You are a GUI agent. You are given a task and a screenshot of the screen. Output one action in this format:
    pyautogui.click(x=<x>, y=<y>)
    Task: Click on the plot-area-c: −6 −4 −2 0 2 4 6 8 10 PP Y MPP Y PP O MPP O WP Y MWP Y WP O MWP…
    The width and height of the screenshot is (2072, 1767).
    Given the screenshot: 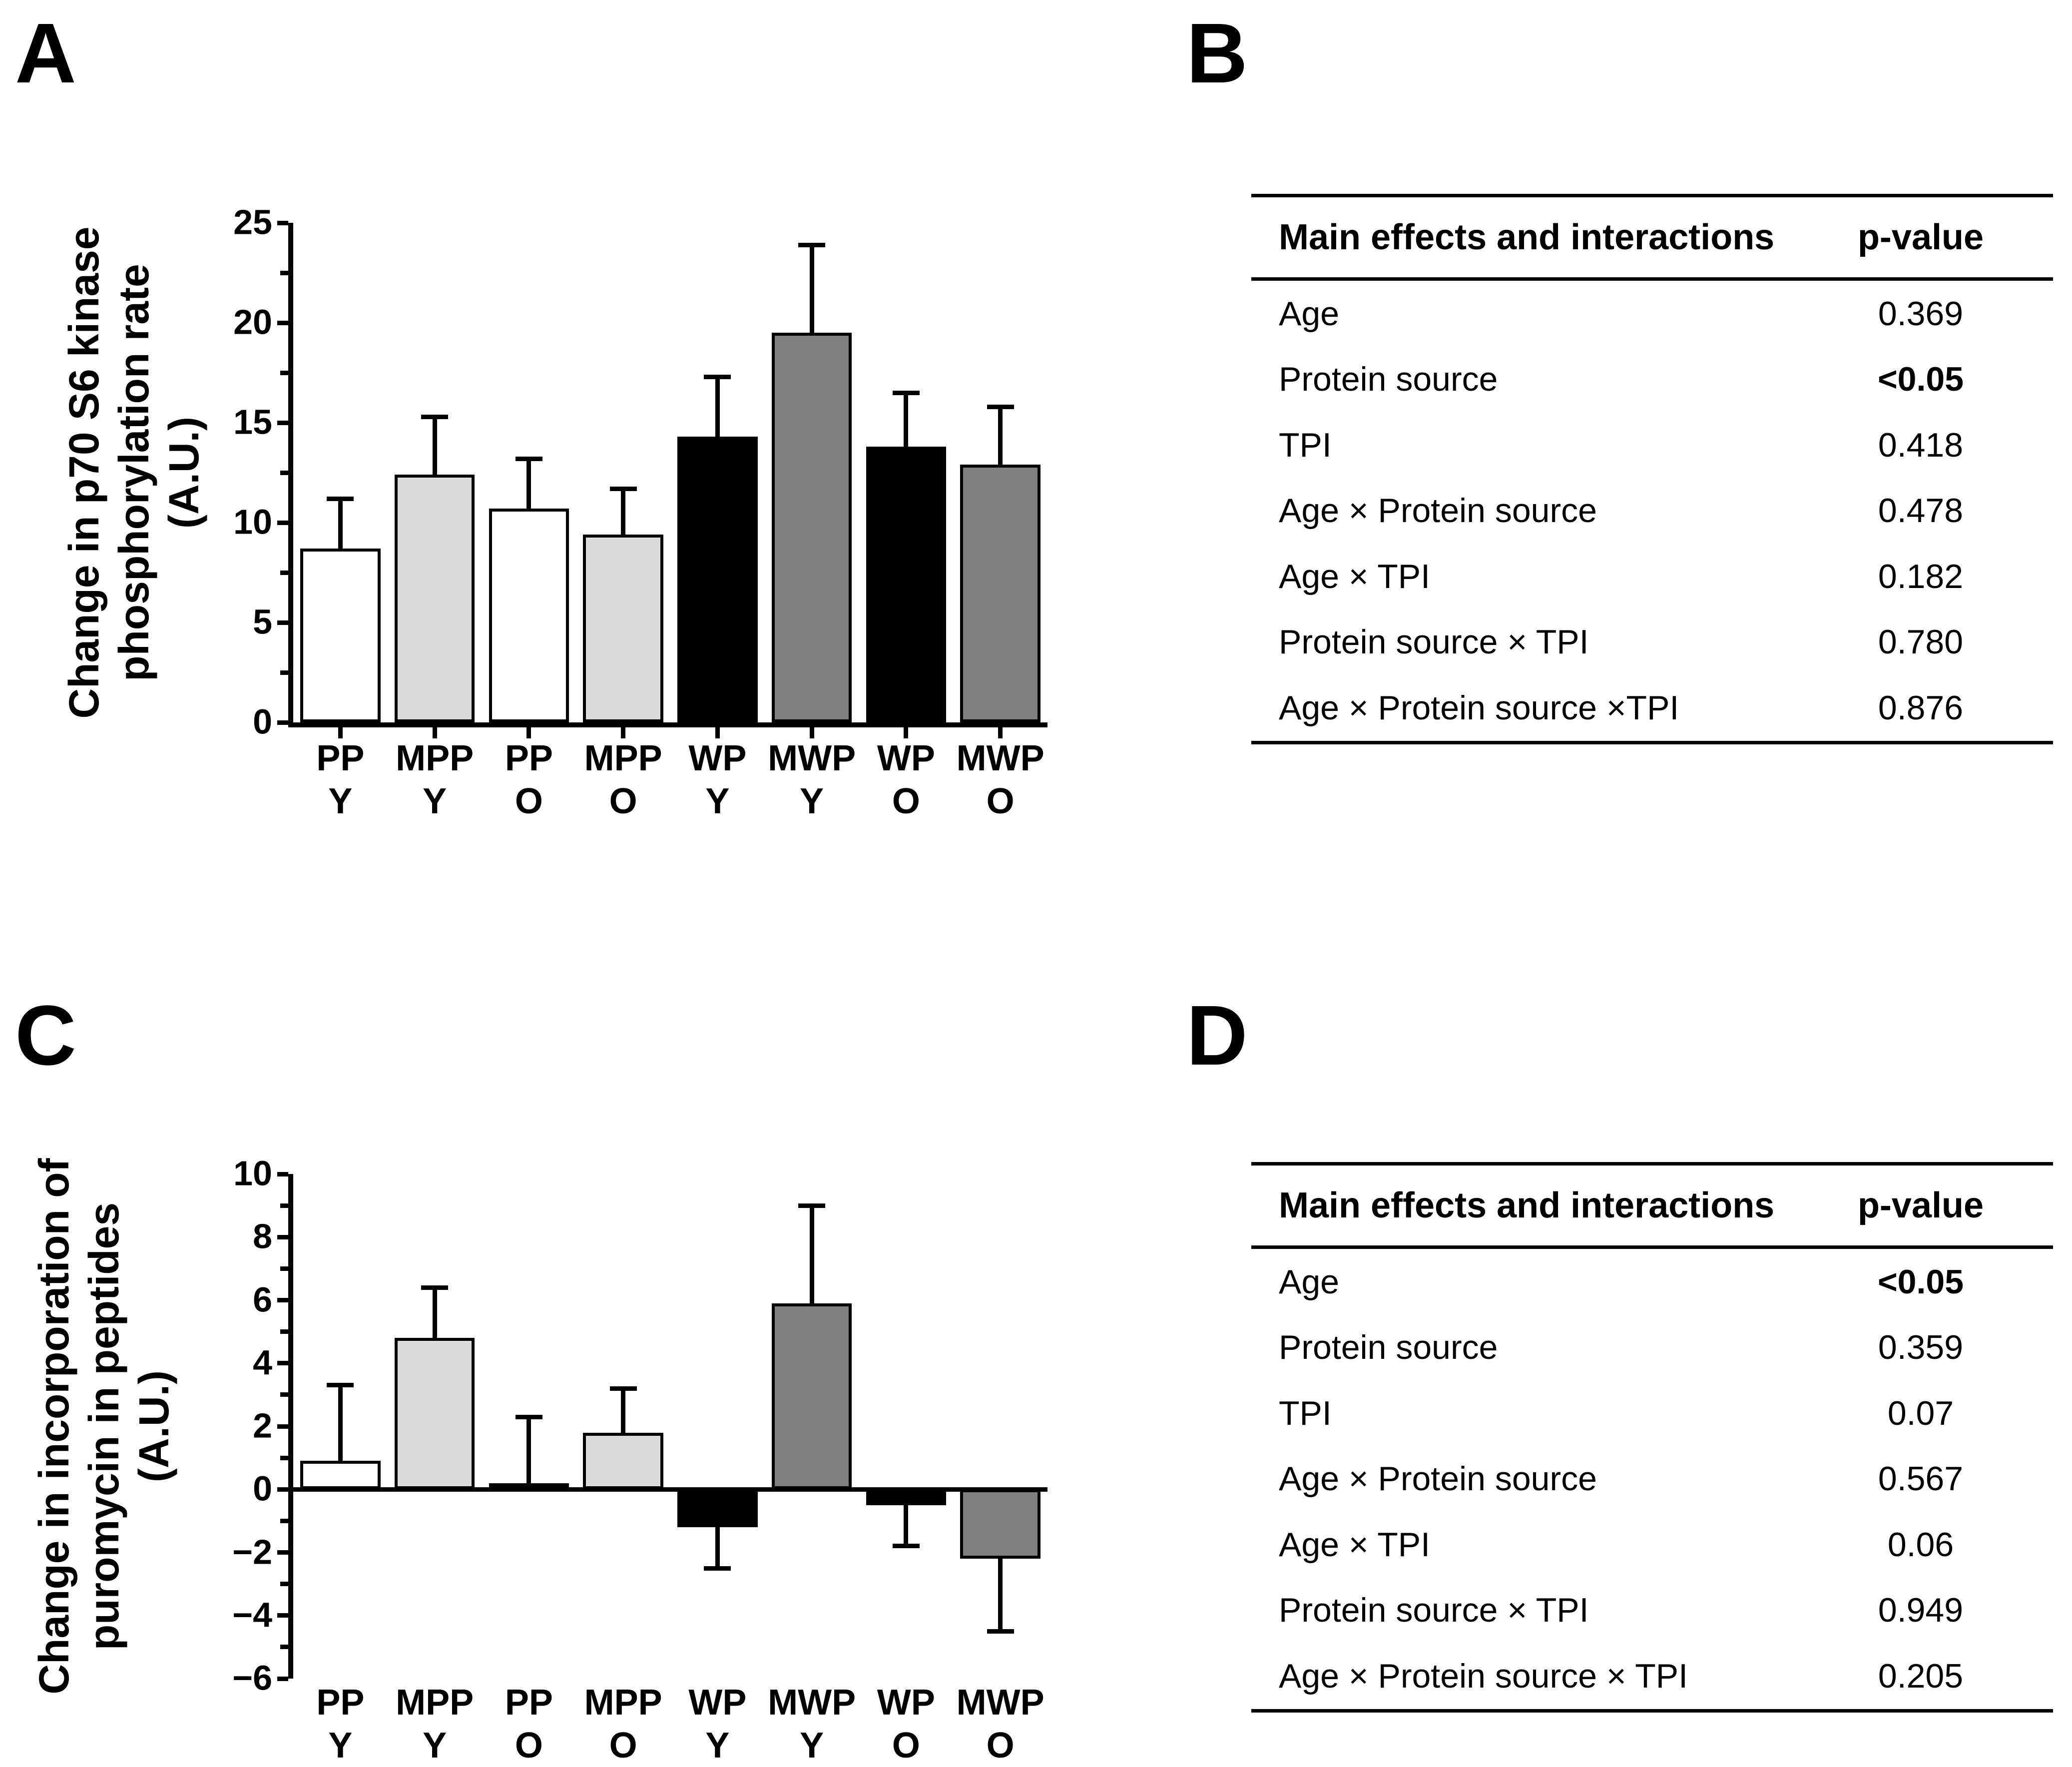 What is the action you would take?
    pyautogui.click(x=639, y=1461)
    